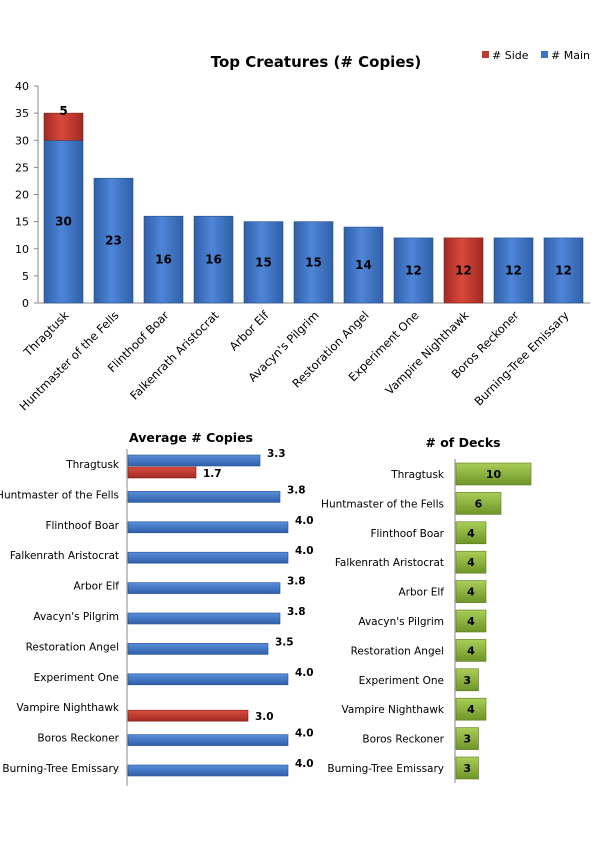  I want to click on decks-bar-value: 3, so click(467, 739).